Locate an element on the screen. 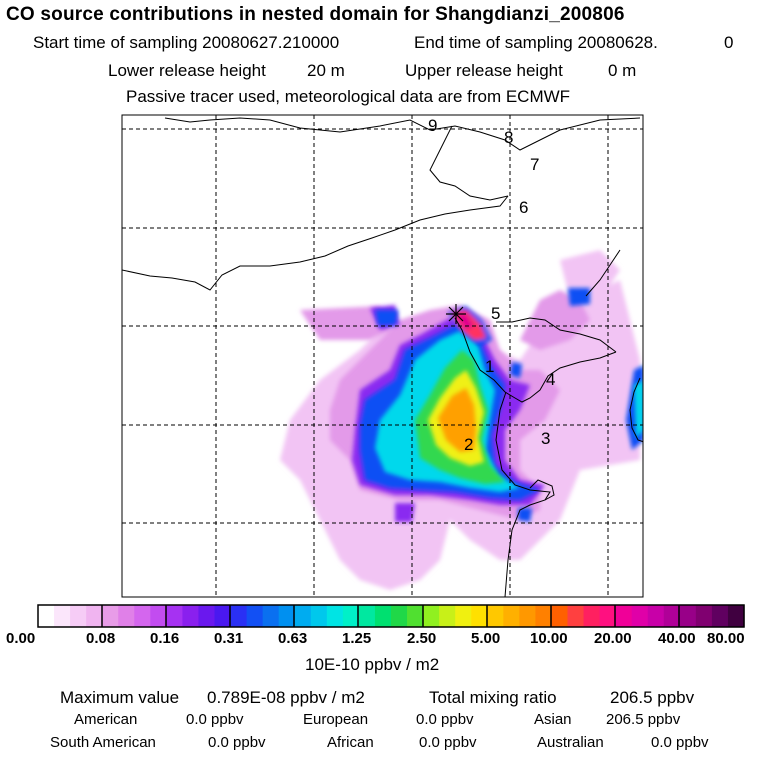 This screenshot has width=768, height=768. total-mixing-value: 206.5 ppbv is located at coordinates (652, 697).